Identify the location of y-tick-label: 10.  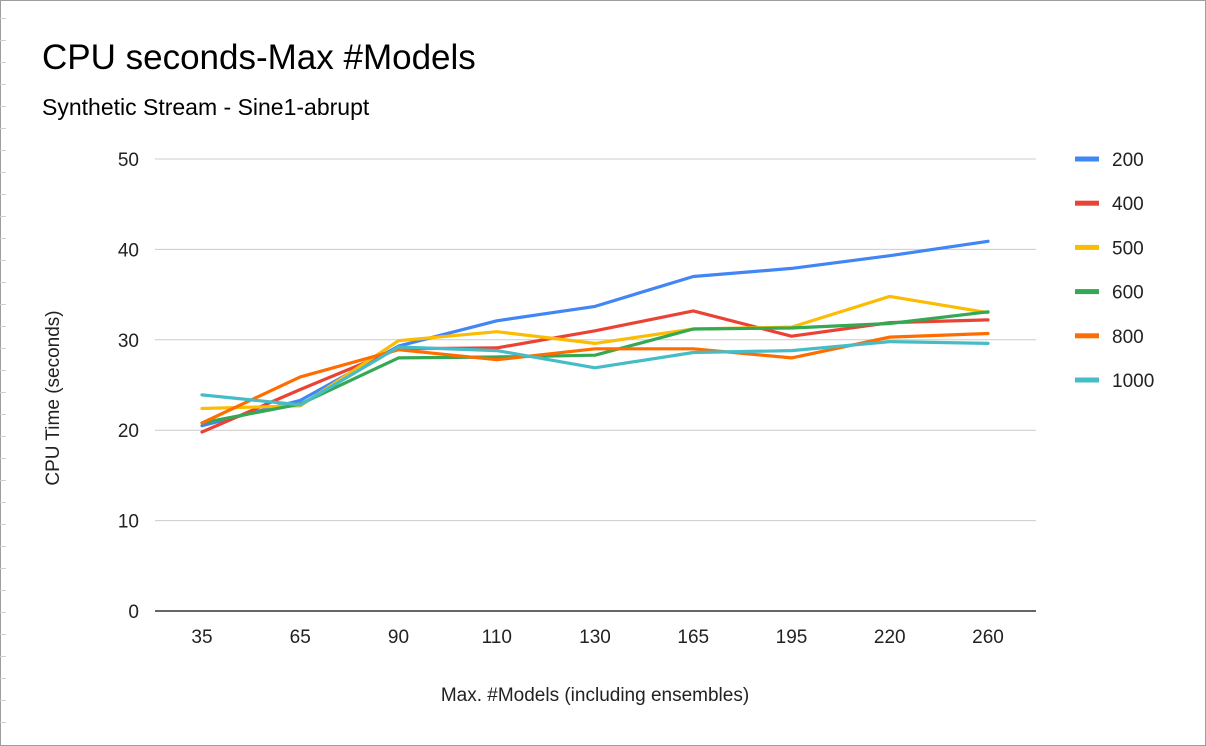
(128, 522).